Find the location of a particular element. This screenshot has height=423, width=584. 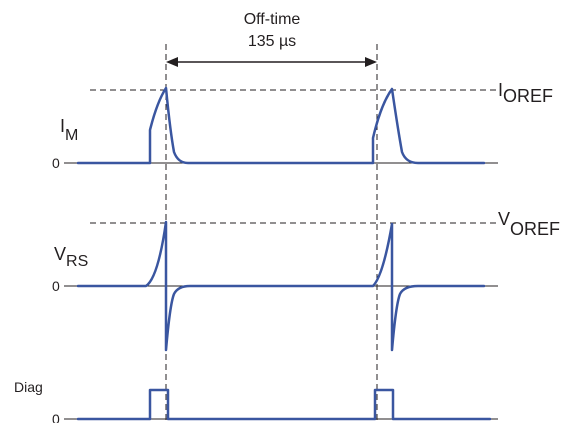

offtime-arrowhead-right is located at coordinates (371, 62).